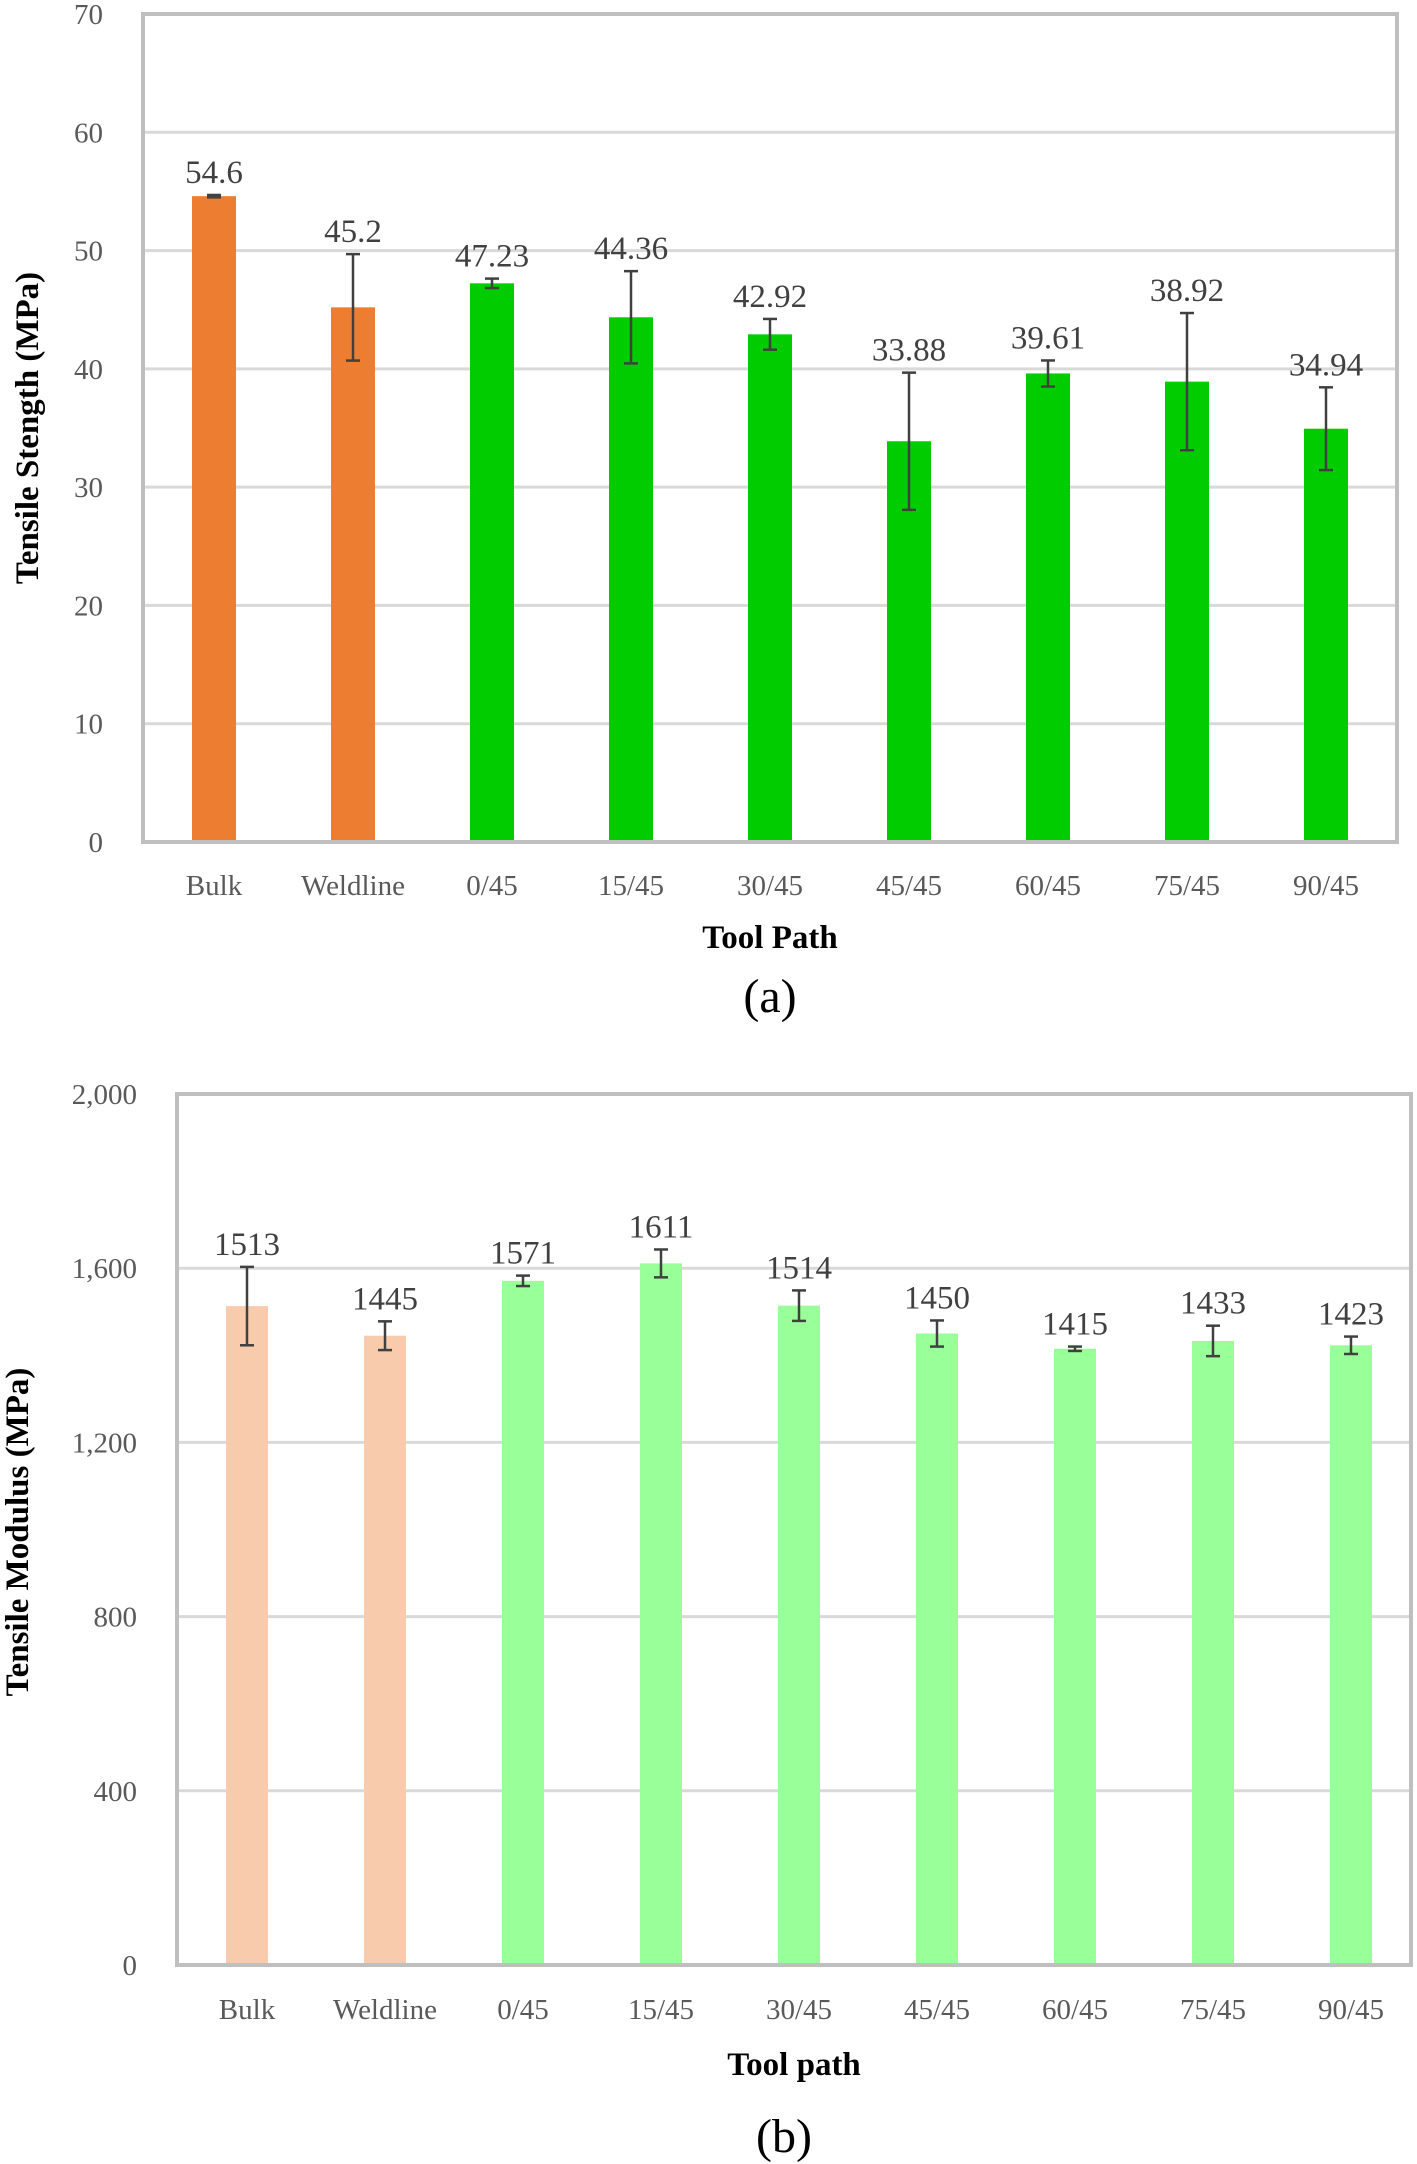  I want to click on data-label: 1433, so click(1213, 1304).